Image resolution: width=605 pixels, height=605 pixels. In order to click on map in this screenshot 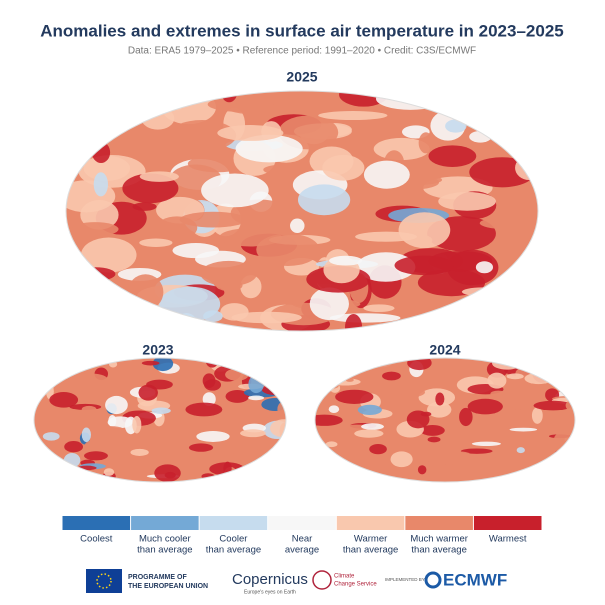, I will do `click(445, 420)`.